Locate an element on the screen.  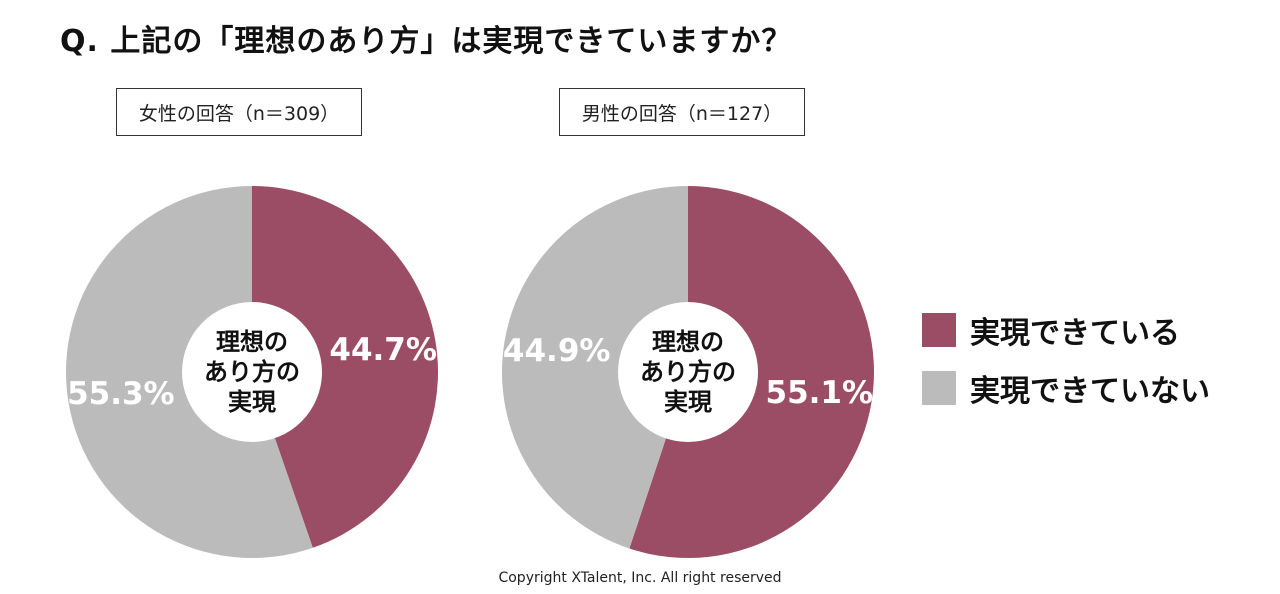
legend-label-realized: 実現できている is located at coordinates (1075, 333).